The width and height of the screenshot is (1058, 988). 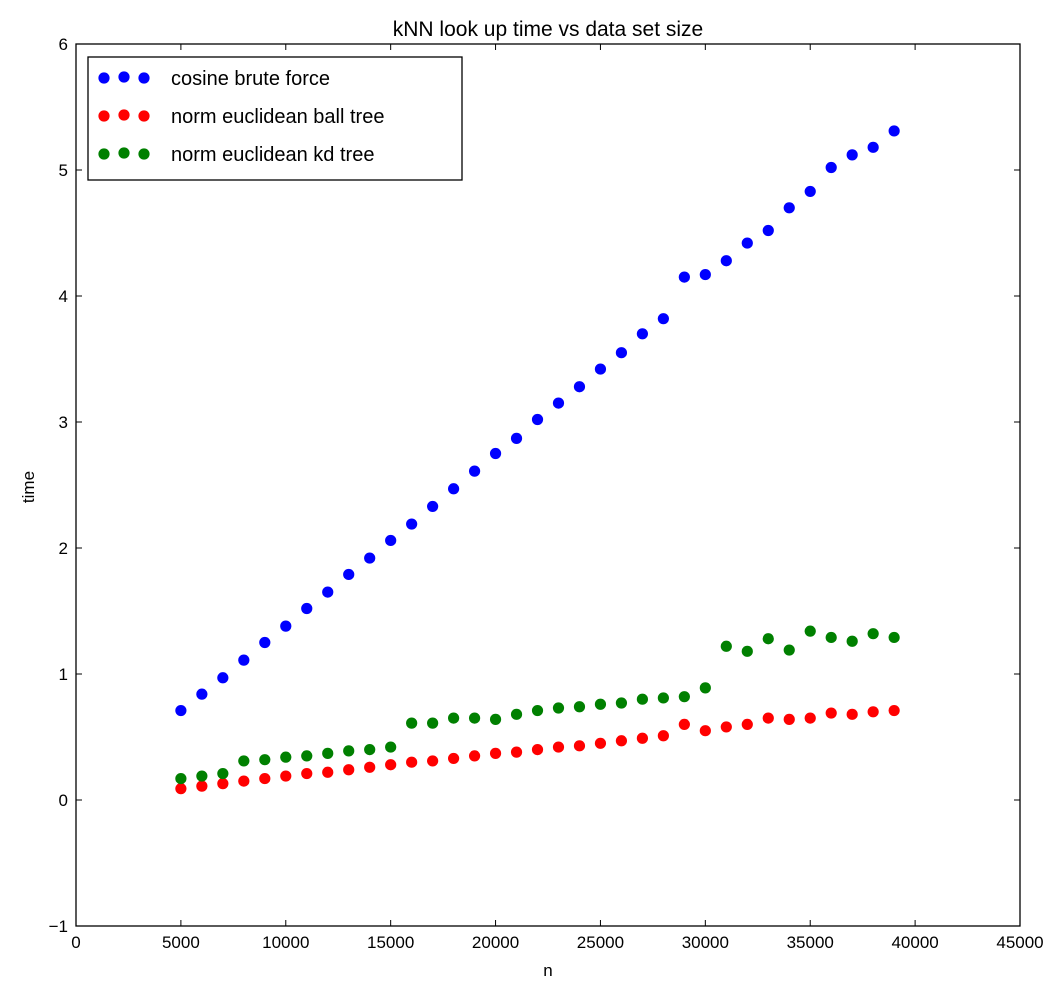 I want to click on y-tick-label: 0, so click(x=63, y=800).